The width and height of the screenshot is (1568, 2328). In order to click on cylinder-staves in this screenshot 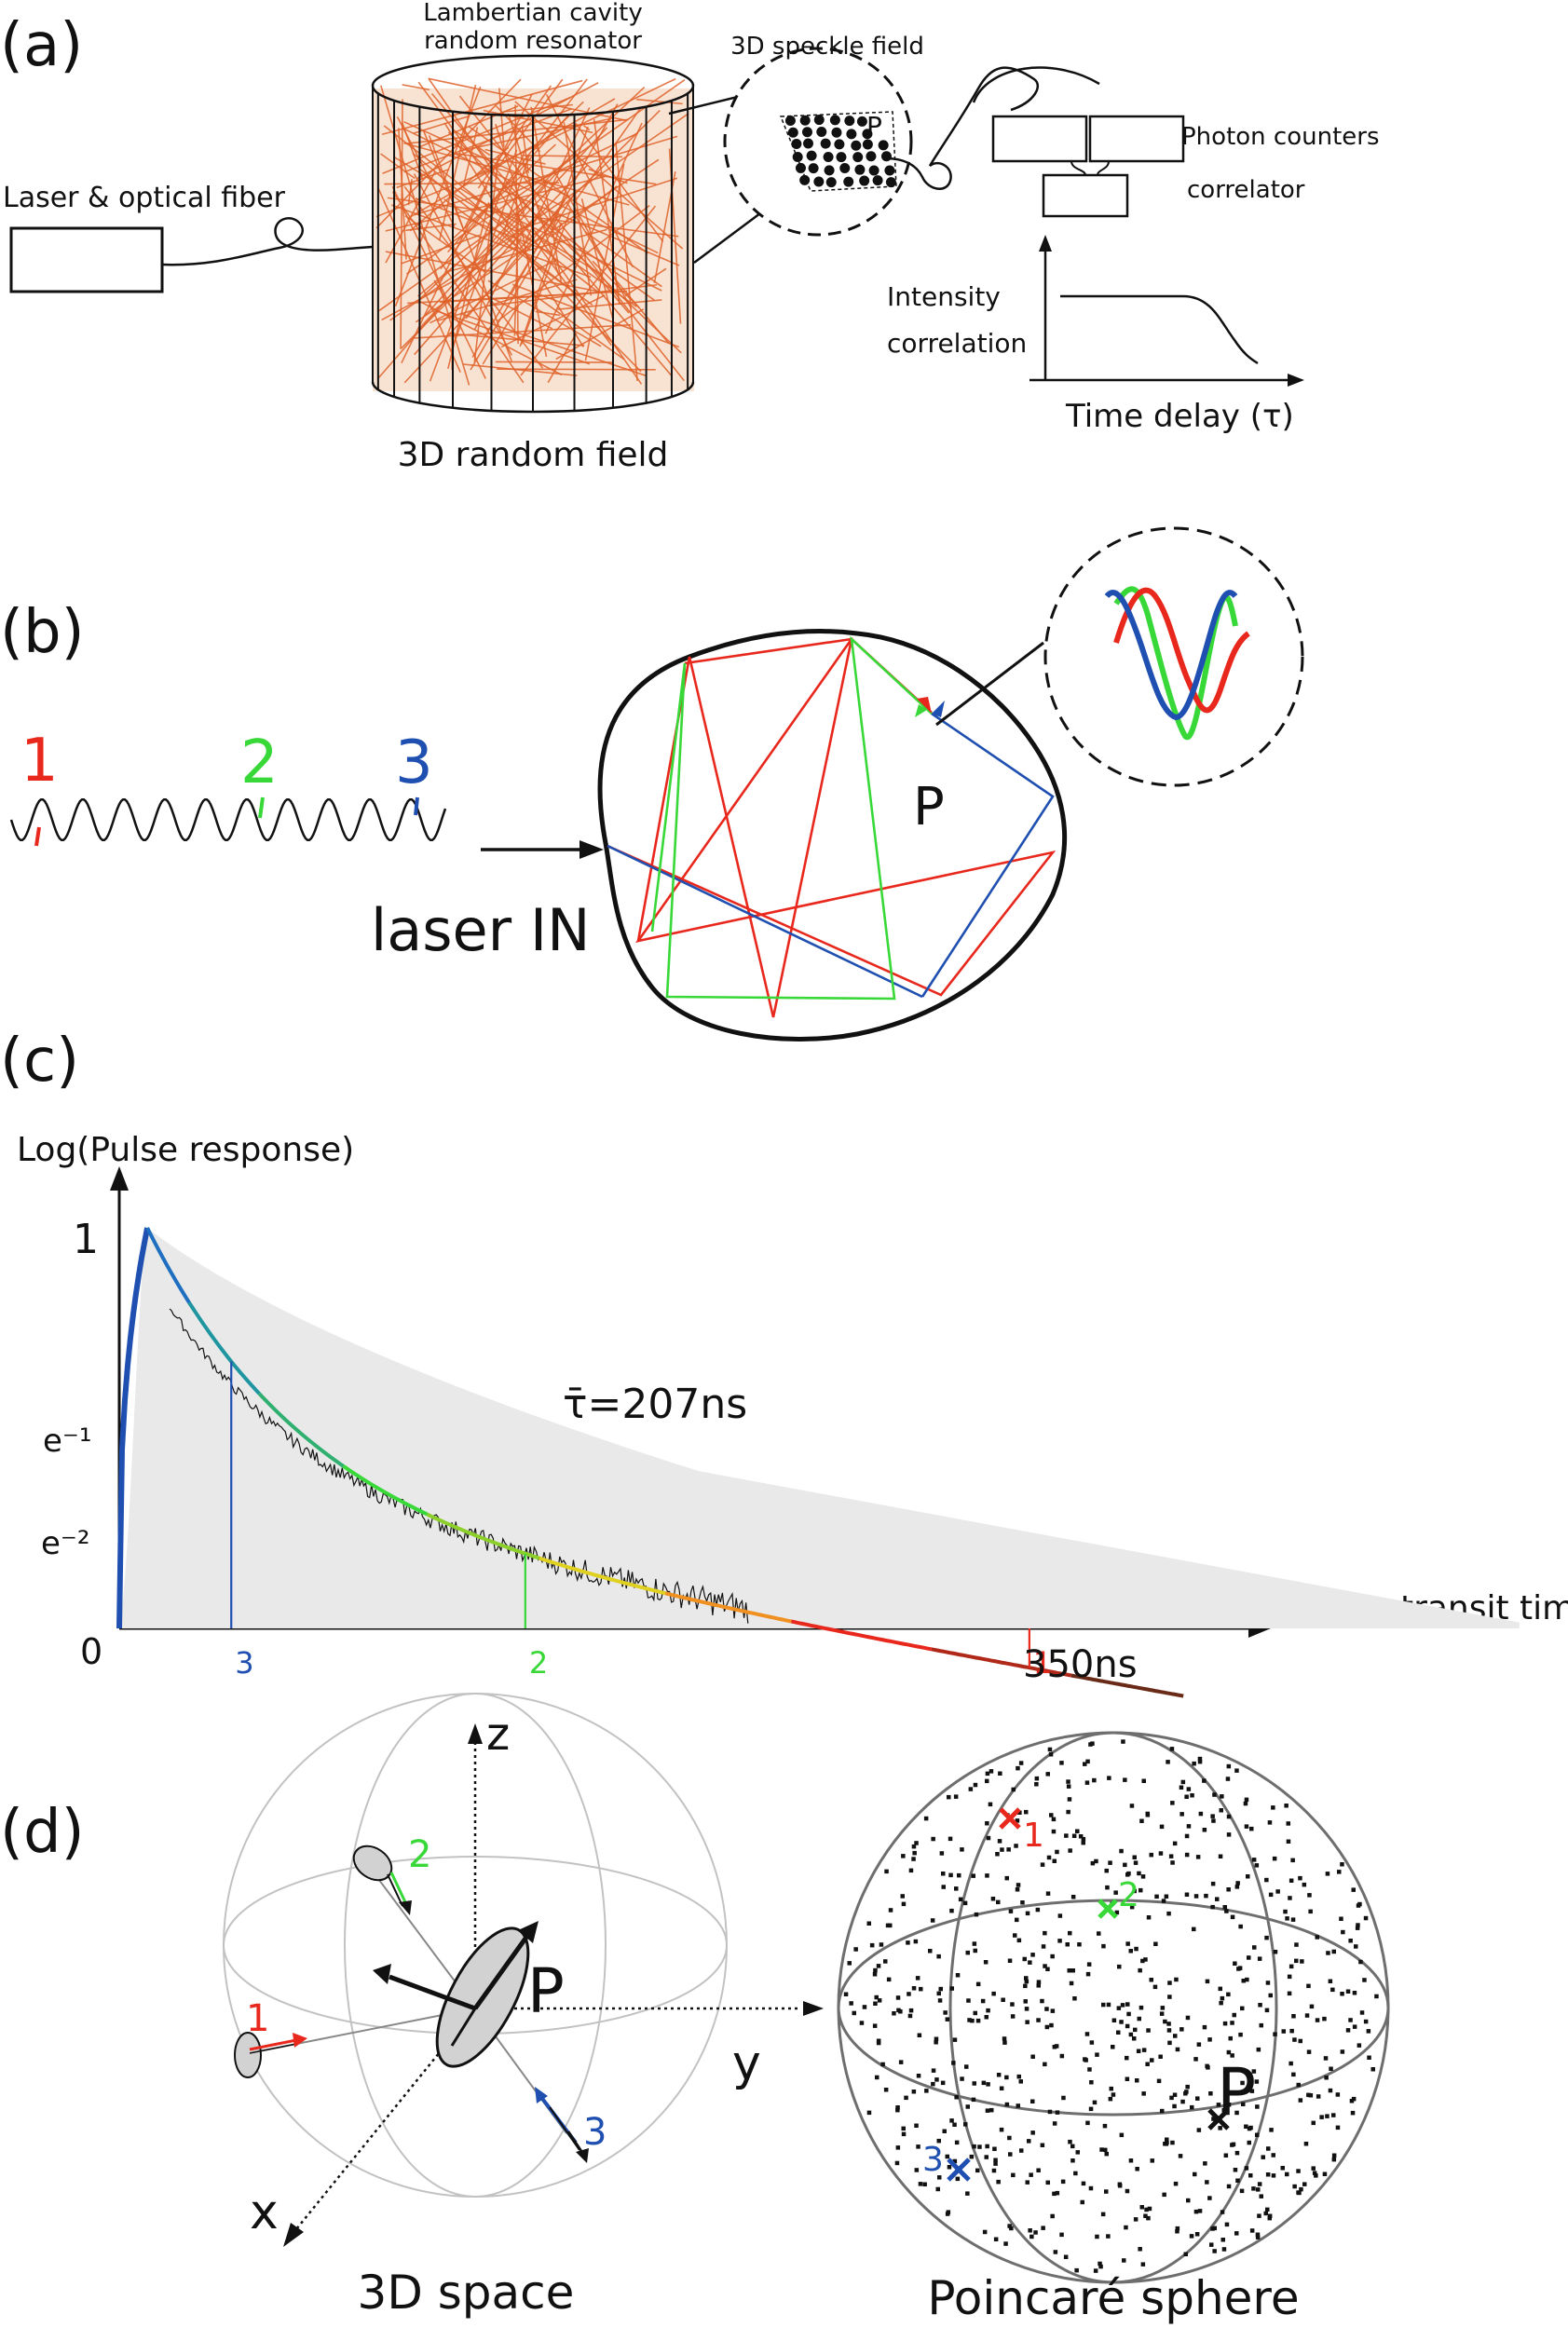, I will do `click(533, 249)`.